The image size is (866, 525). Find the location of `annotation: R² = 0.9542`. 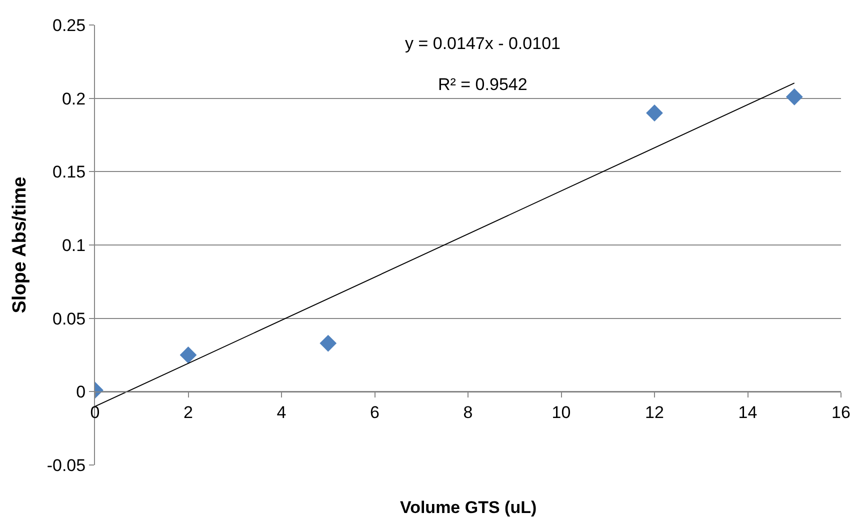

annotation: R² = 0.9542 is located at coordinates (483, 84).